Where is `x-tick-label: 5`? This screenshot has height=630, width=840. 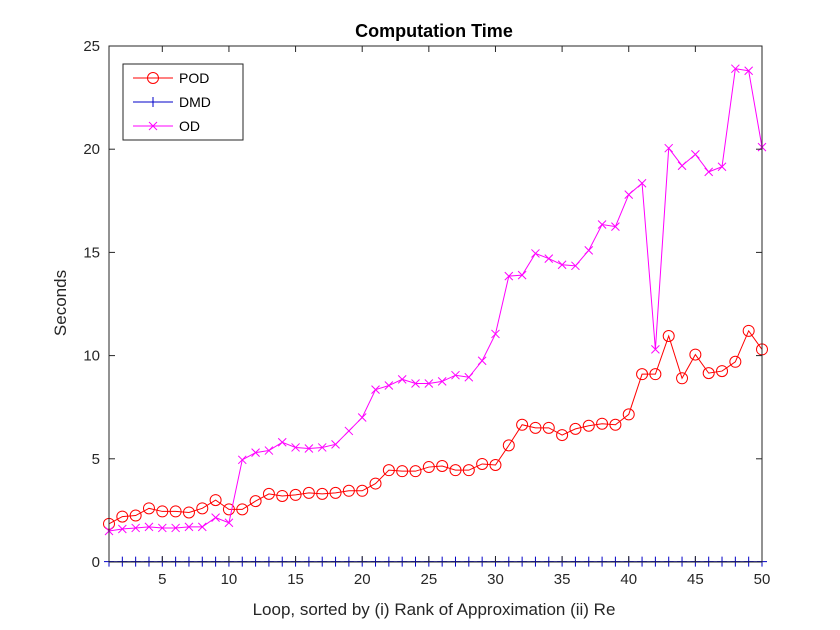 x-tick-label: 5 is located at coordinates (162, 579).